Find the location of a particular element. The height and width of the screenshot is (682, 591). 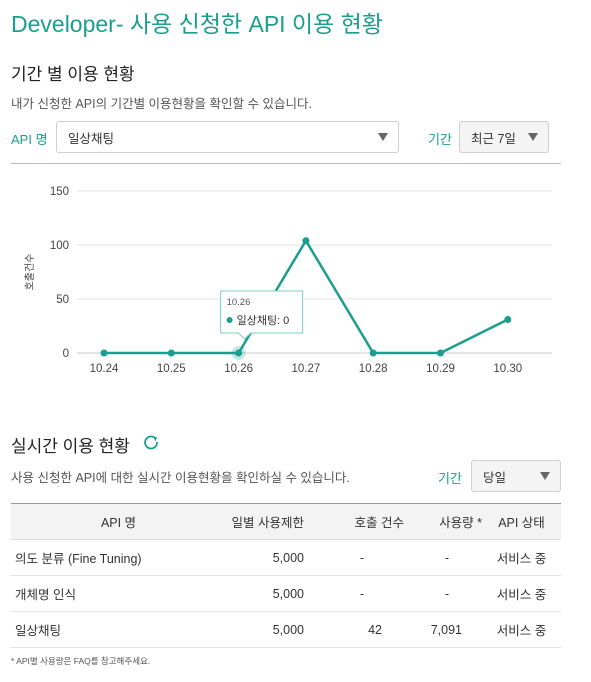

realtime-section-description: 사용 신청한 API에 대한 실시간 이용현황을 확인하실 수 있습니다. is located at coordinates (180, 478).